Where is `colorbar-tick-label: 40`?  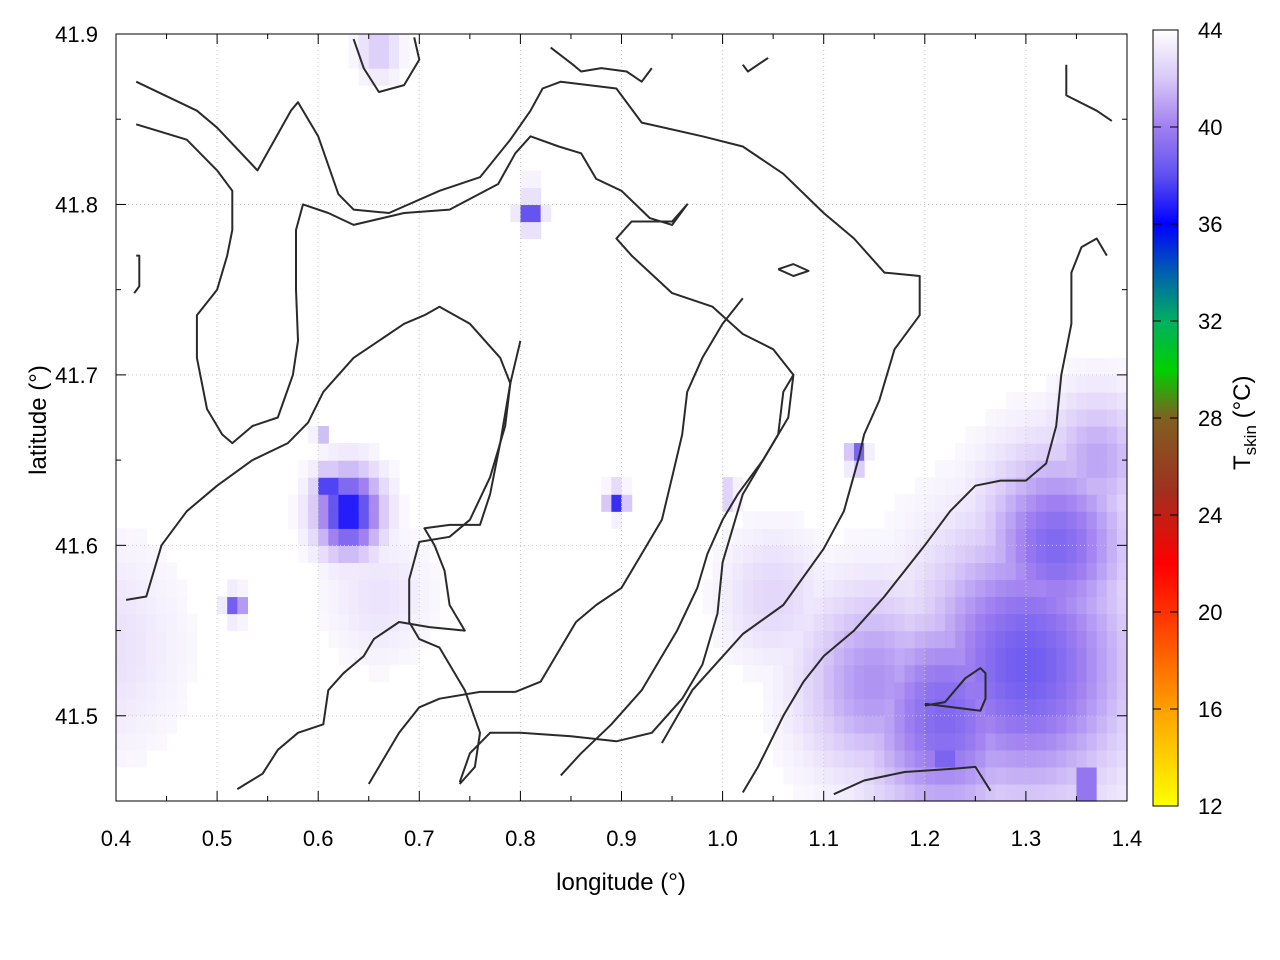
colorbar-tick-label: 40 is located at coordinates (1210, 127).